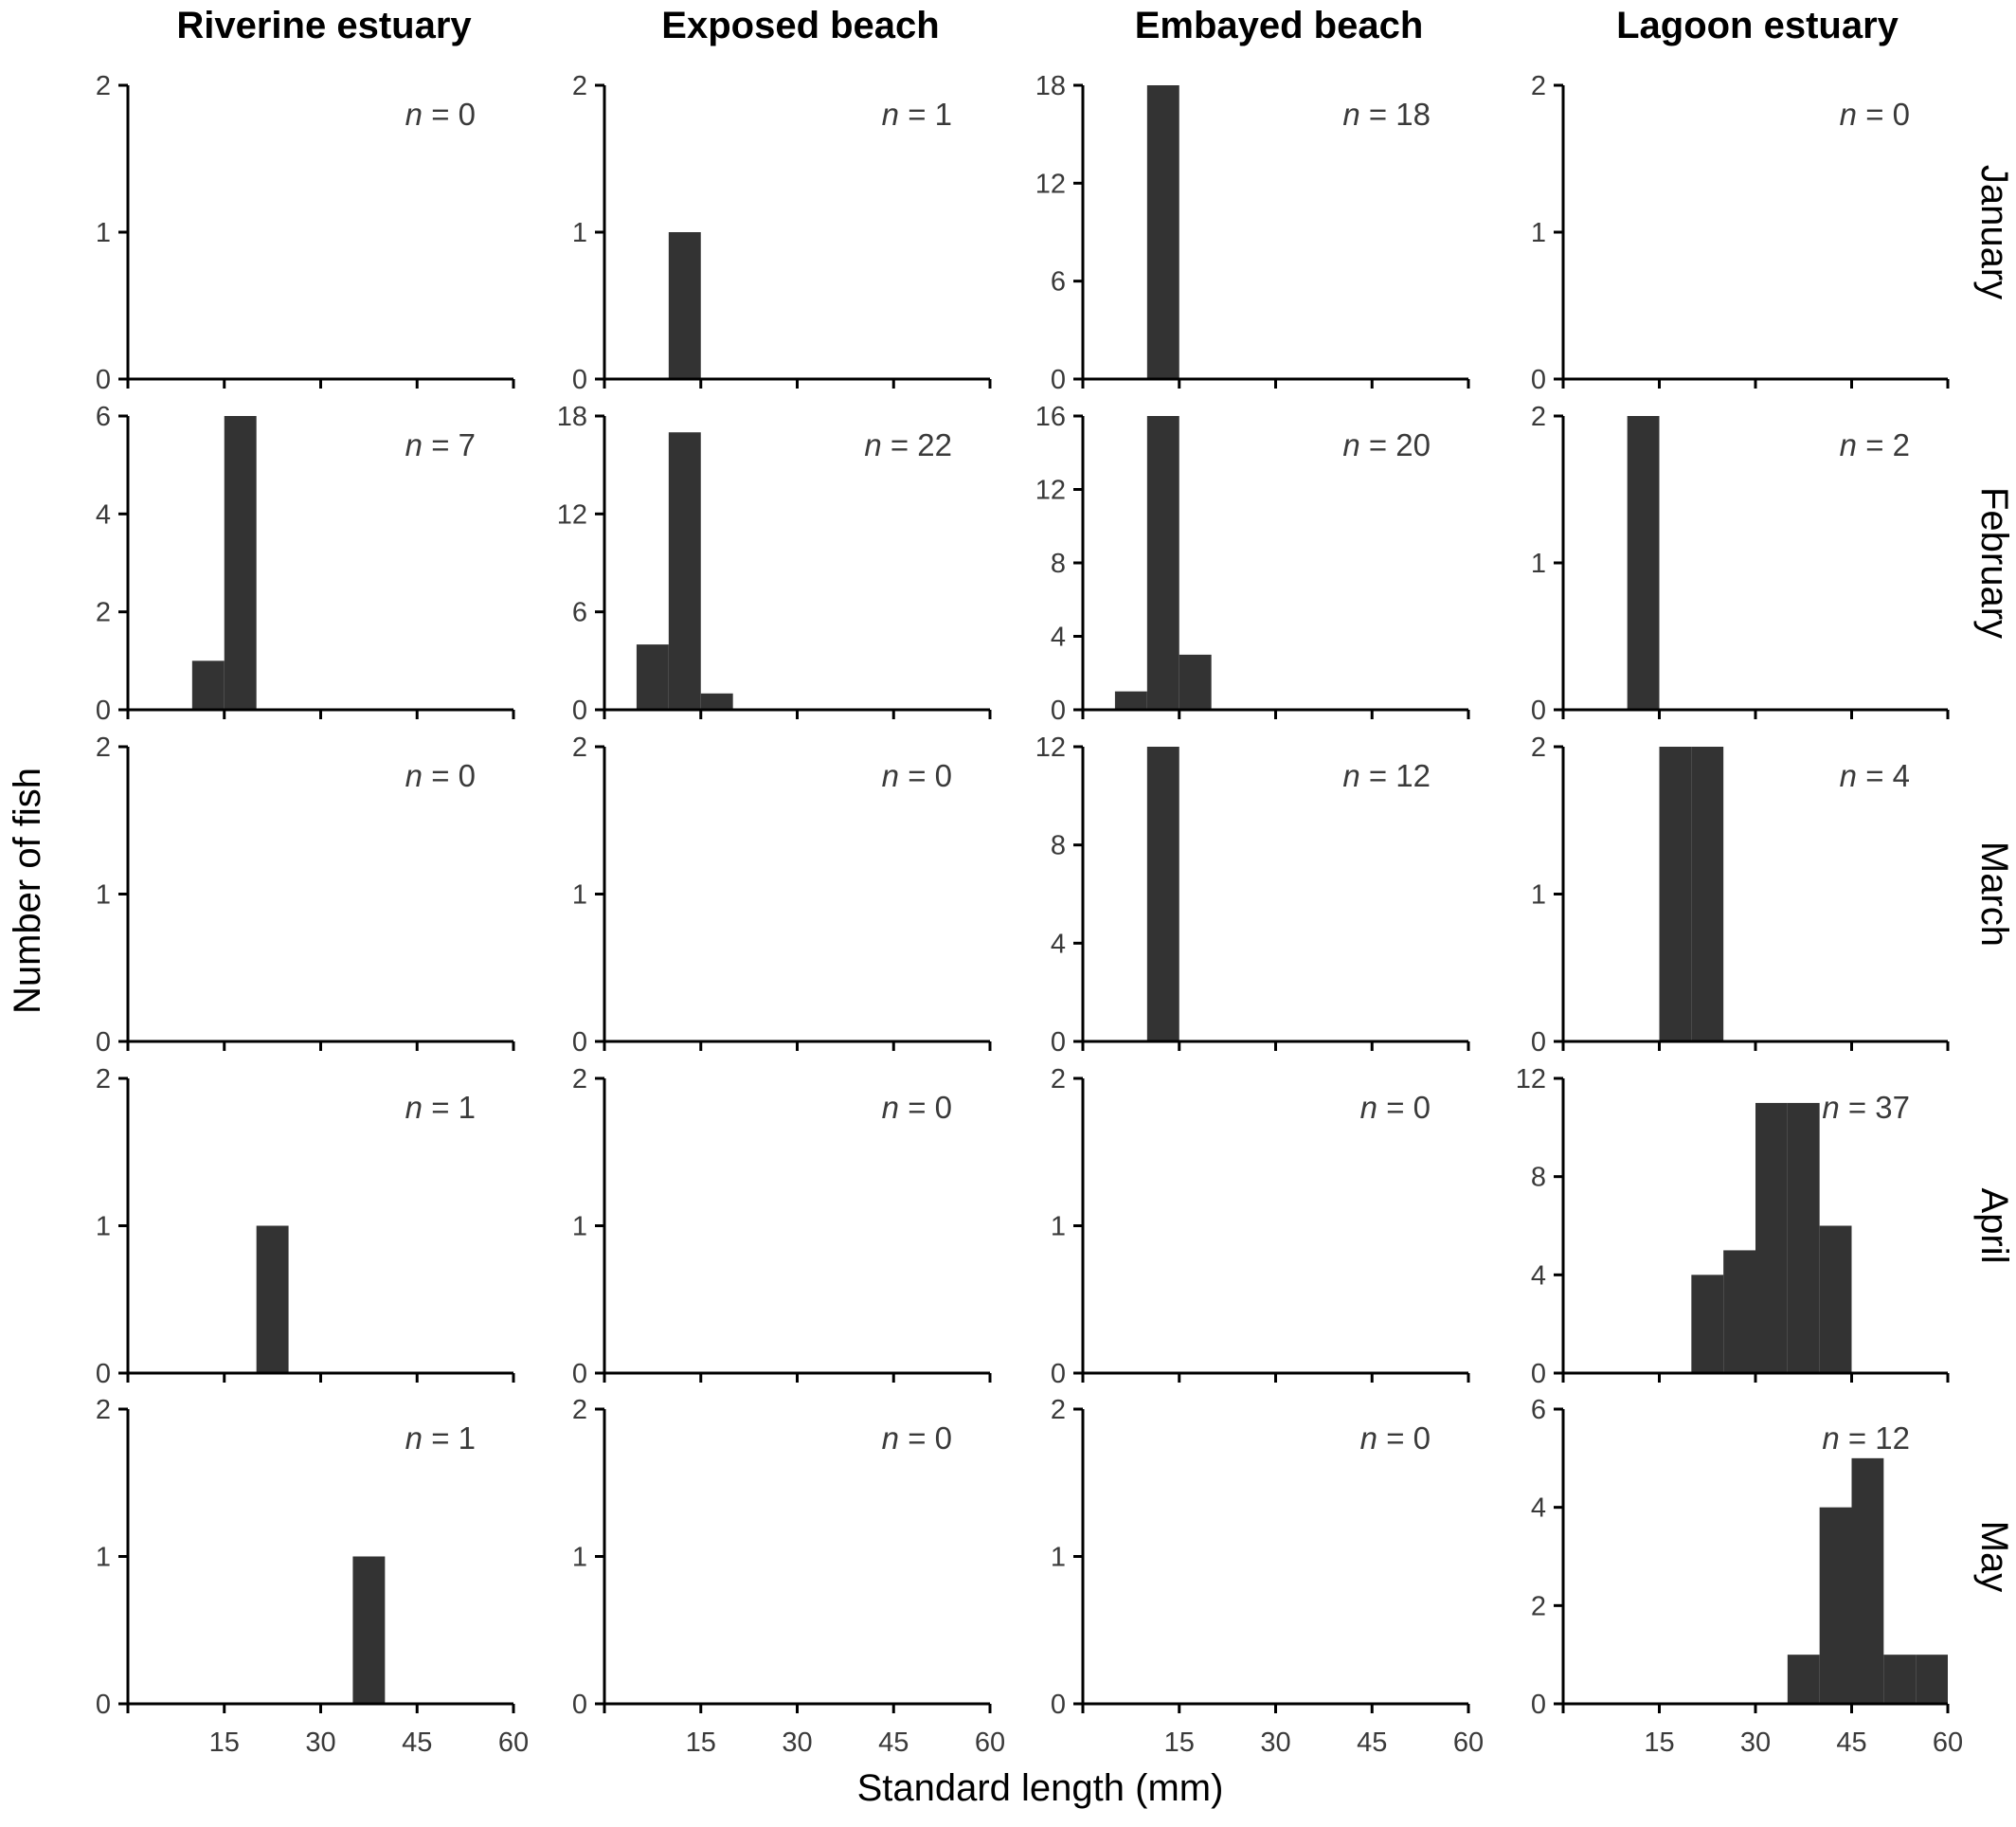 The width and height of the screenshot is (2016, 1827). What do you see at coordinates (1279, 25) in the screenshot?
I see `column-title-embayed-beach: Embayed beach` at bounding box center [1279, 25].